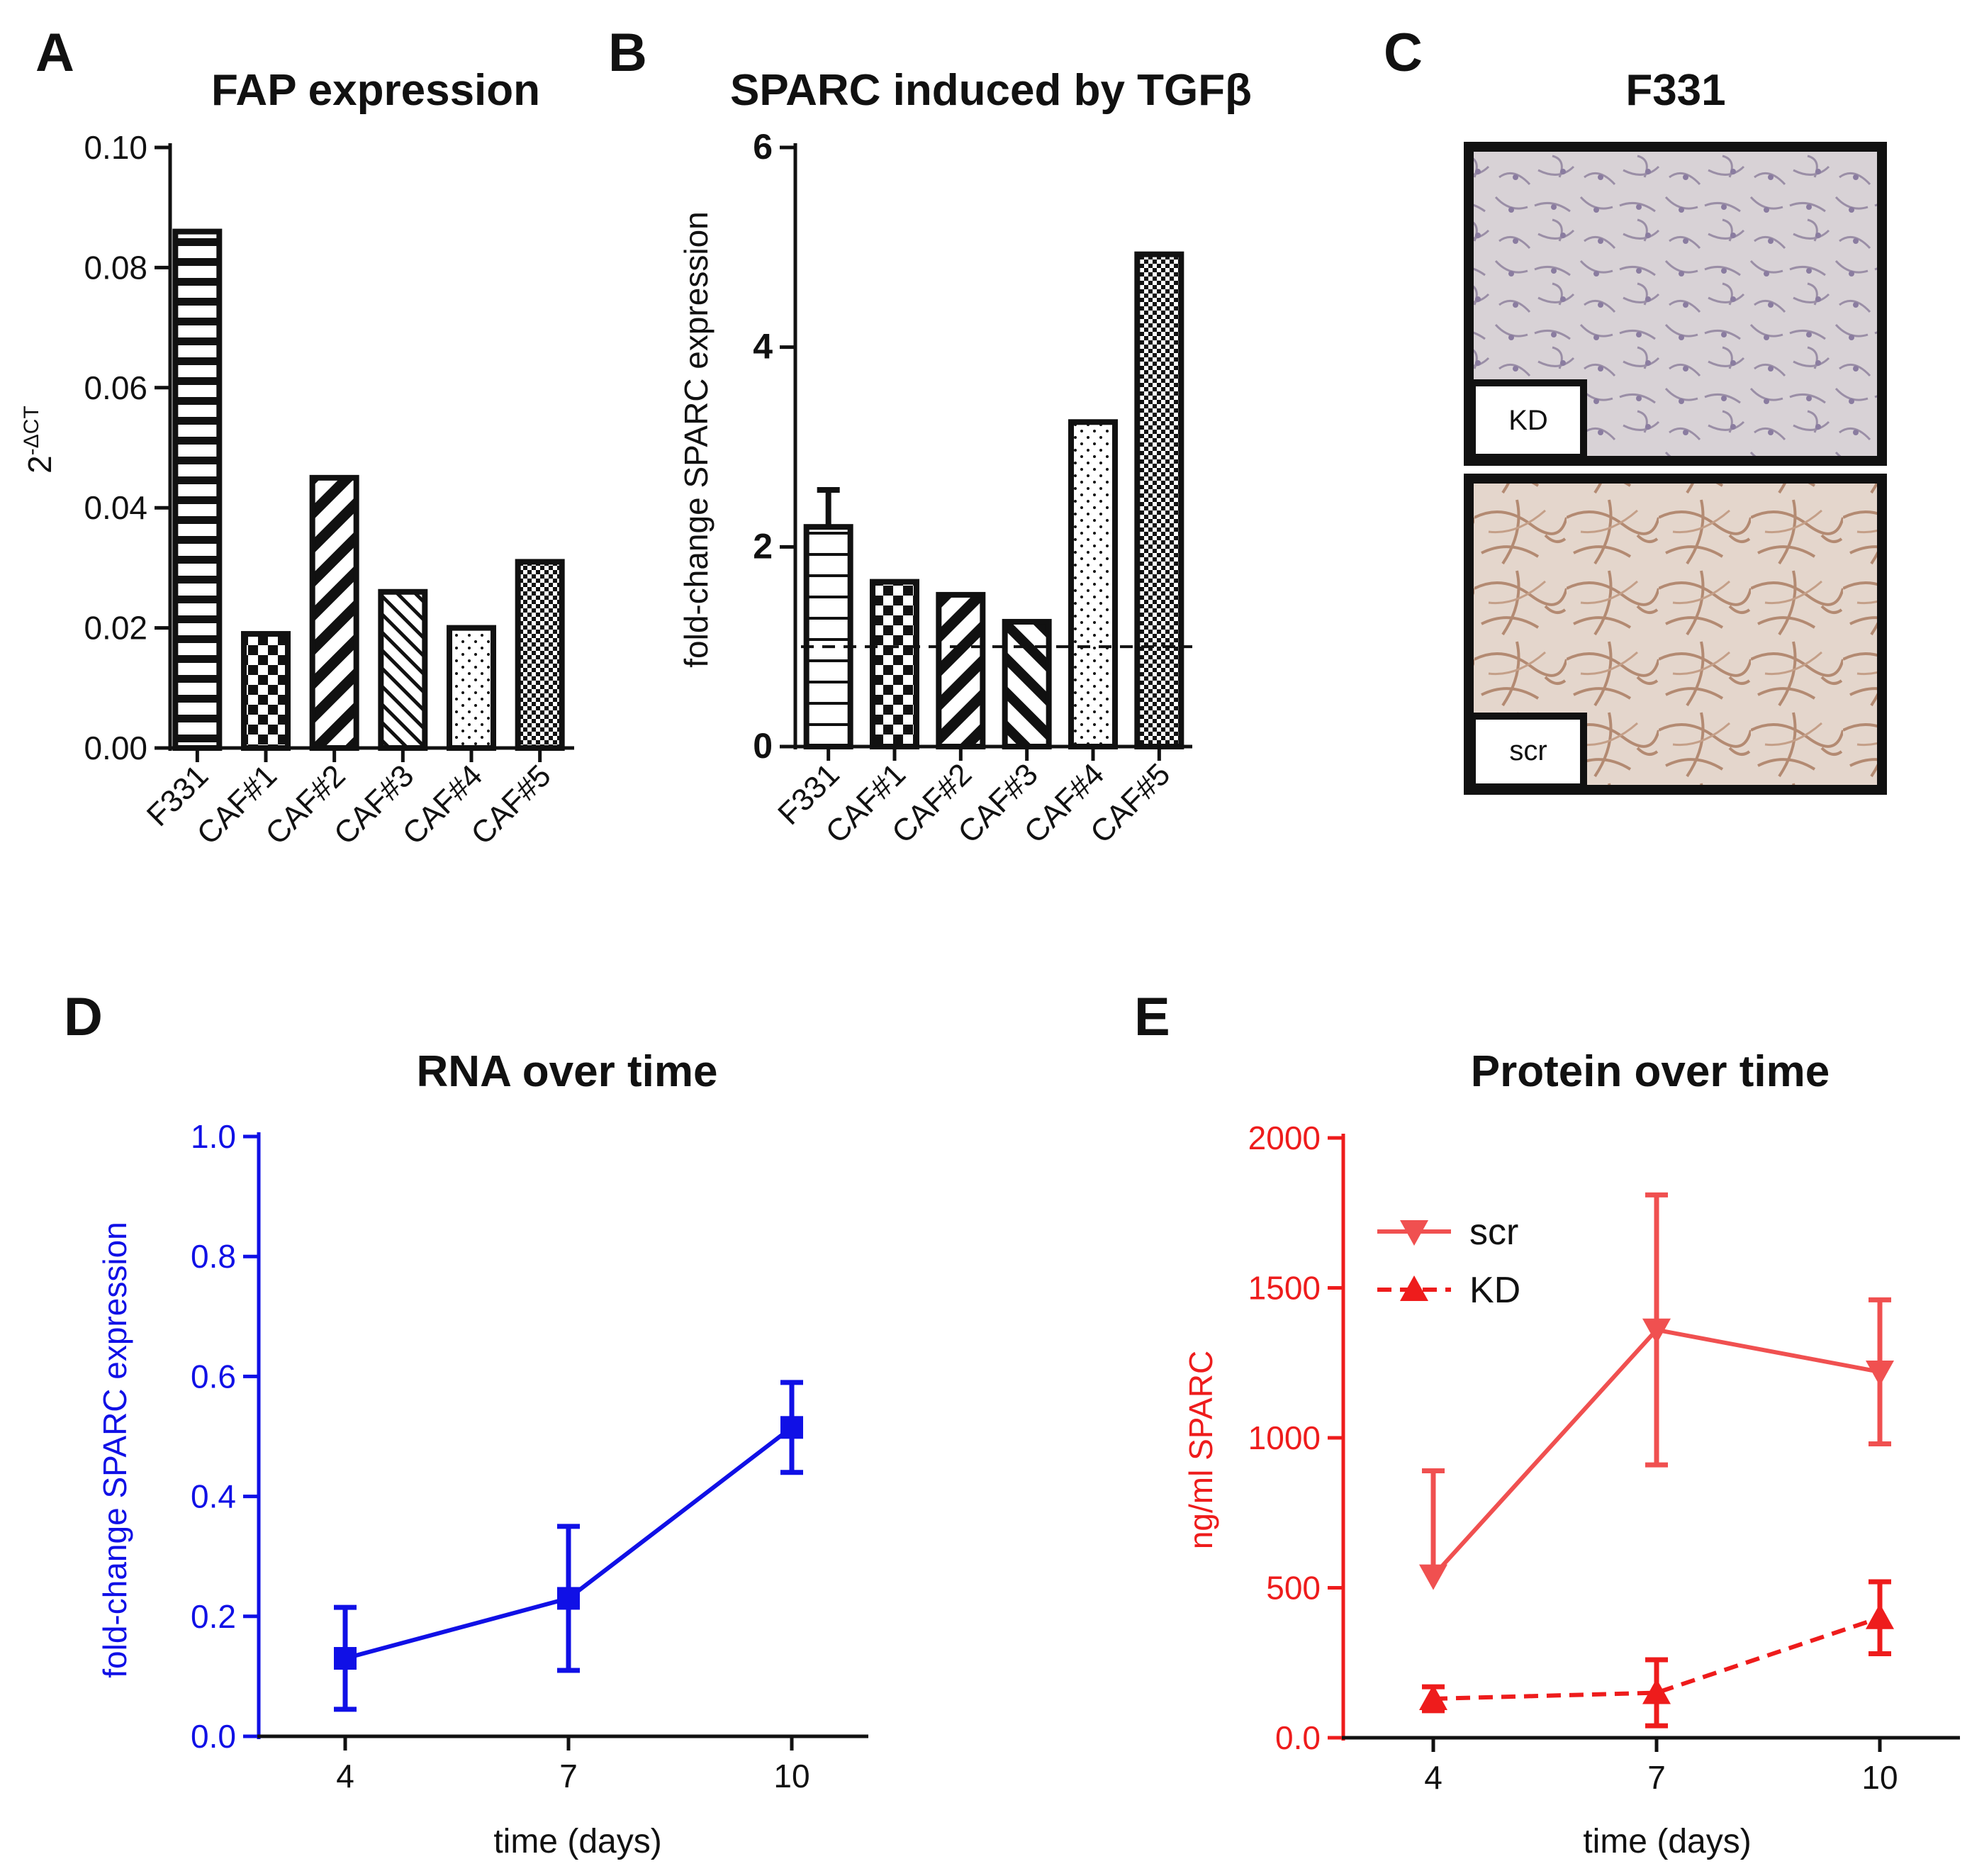  I want to click on y-tick-label: 0.06, so click(116, 387).